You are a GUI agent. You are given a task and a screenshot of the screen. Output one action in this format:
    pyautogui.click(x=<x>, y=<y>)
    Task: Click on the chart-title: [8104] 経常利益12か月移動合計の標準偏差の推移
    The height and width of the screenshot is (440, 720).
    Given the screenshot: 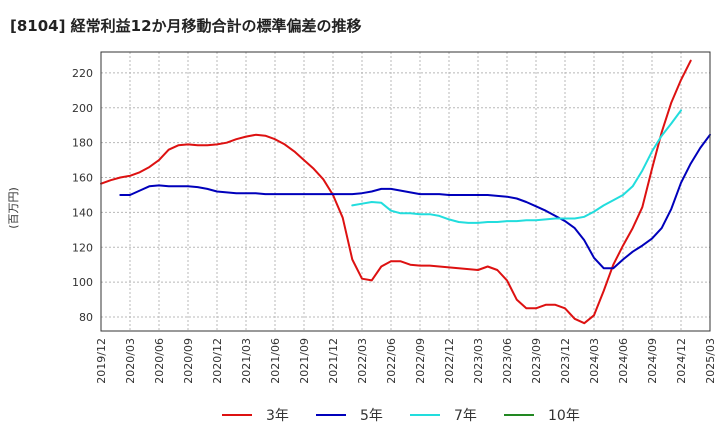 What is the action you would take?
    pyautogui.click(x=186, y=26)
    